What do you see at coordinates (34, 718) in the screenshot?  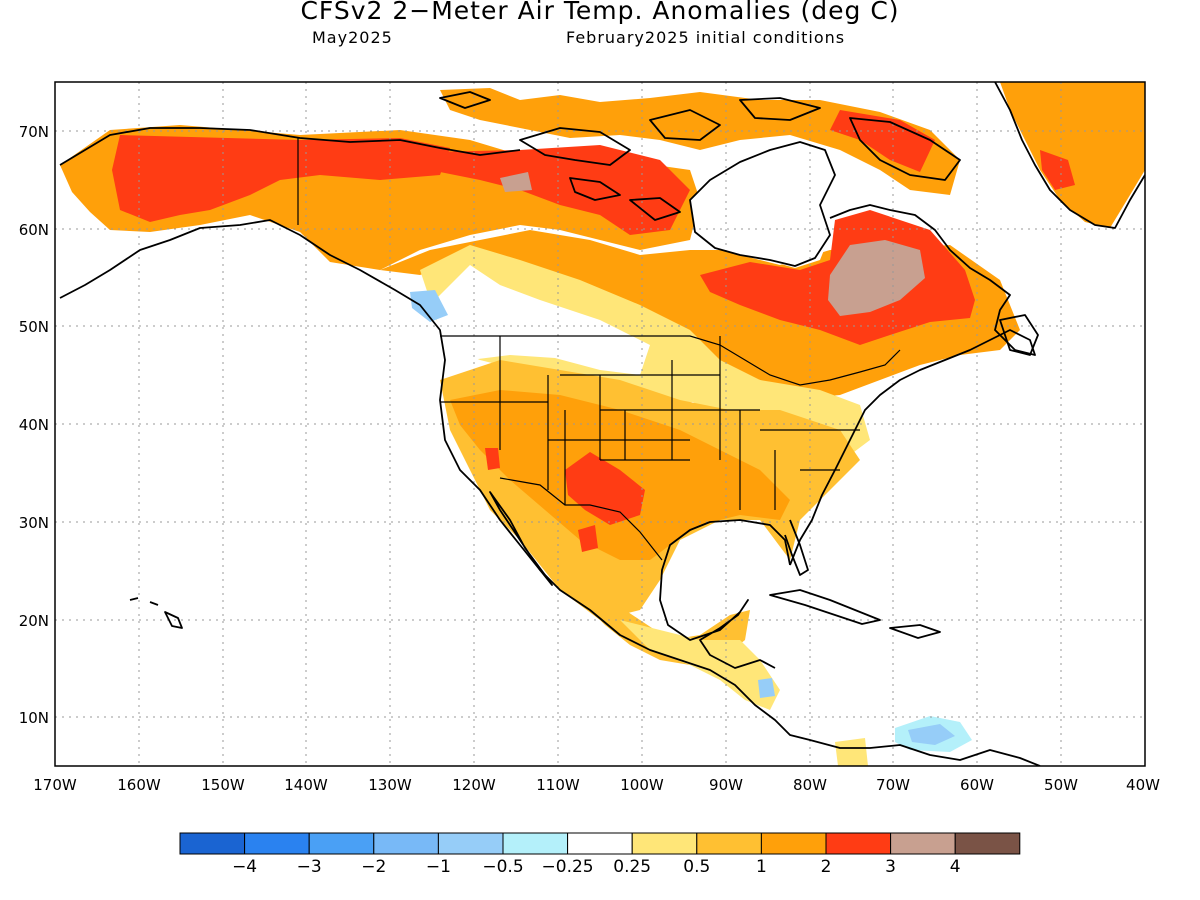 I see `lat-label: 10N` at bounding box center [34, 718].